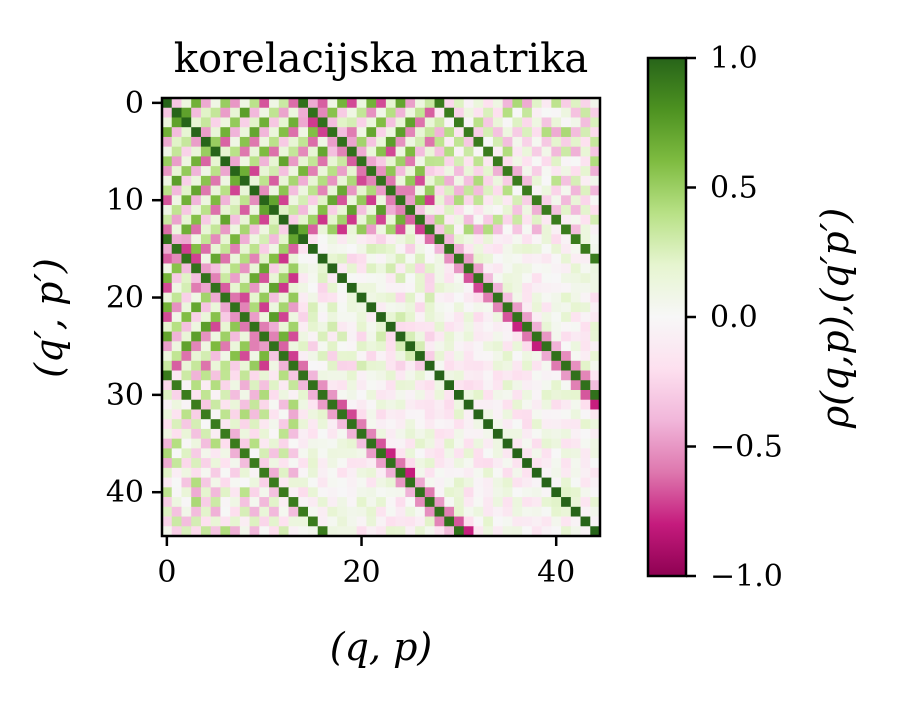 This screenshot has width=900, height=720. Describe the element at coordinates (125, 492) in the screenshot. I see `y-tick-label: 40` at that location.